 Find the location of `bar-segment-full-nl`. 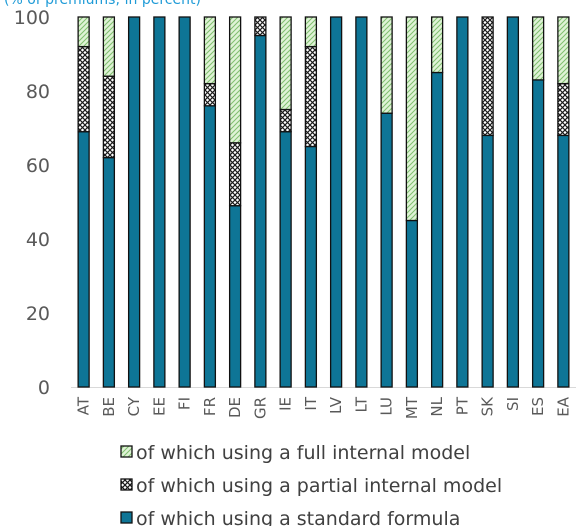

bar-segment-full-nl is located at coordinates (437, 45).